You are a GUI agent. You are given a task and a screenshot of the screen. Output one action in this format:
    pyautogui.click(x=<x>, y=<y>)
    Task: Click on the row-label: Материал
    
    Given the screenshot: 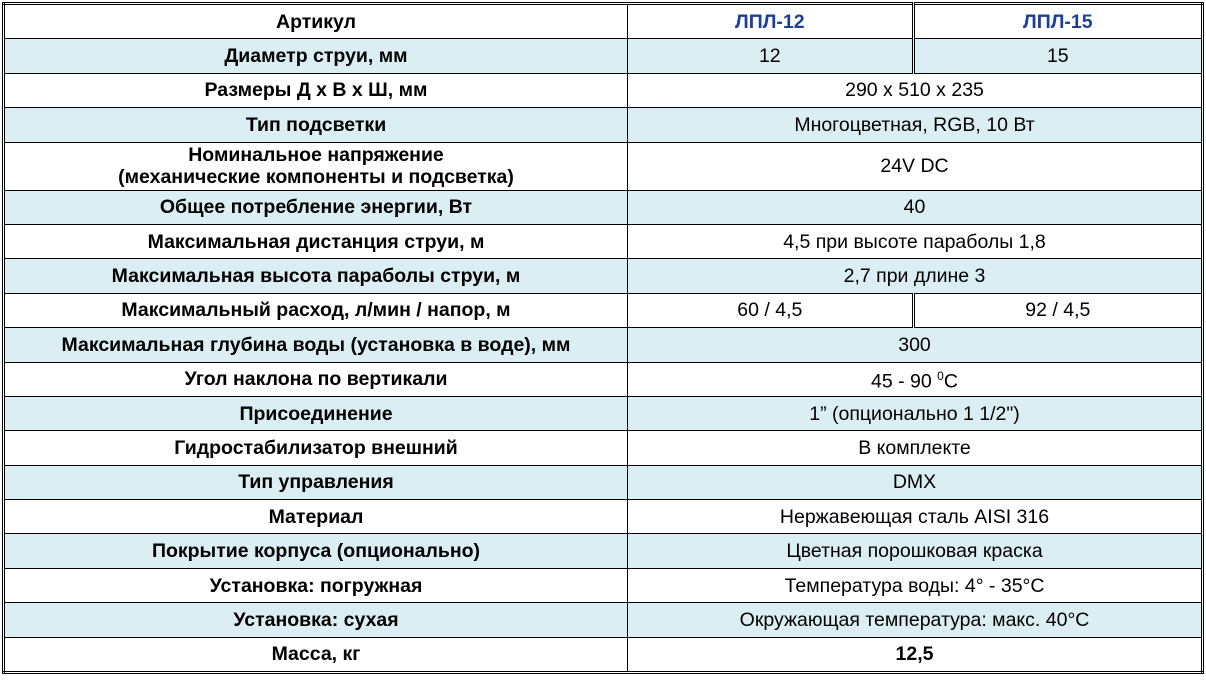 What is the action you would take?
    pyautogui.click(x=315, y=517)
    